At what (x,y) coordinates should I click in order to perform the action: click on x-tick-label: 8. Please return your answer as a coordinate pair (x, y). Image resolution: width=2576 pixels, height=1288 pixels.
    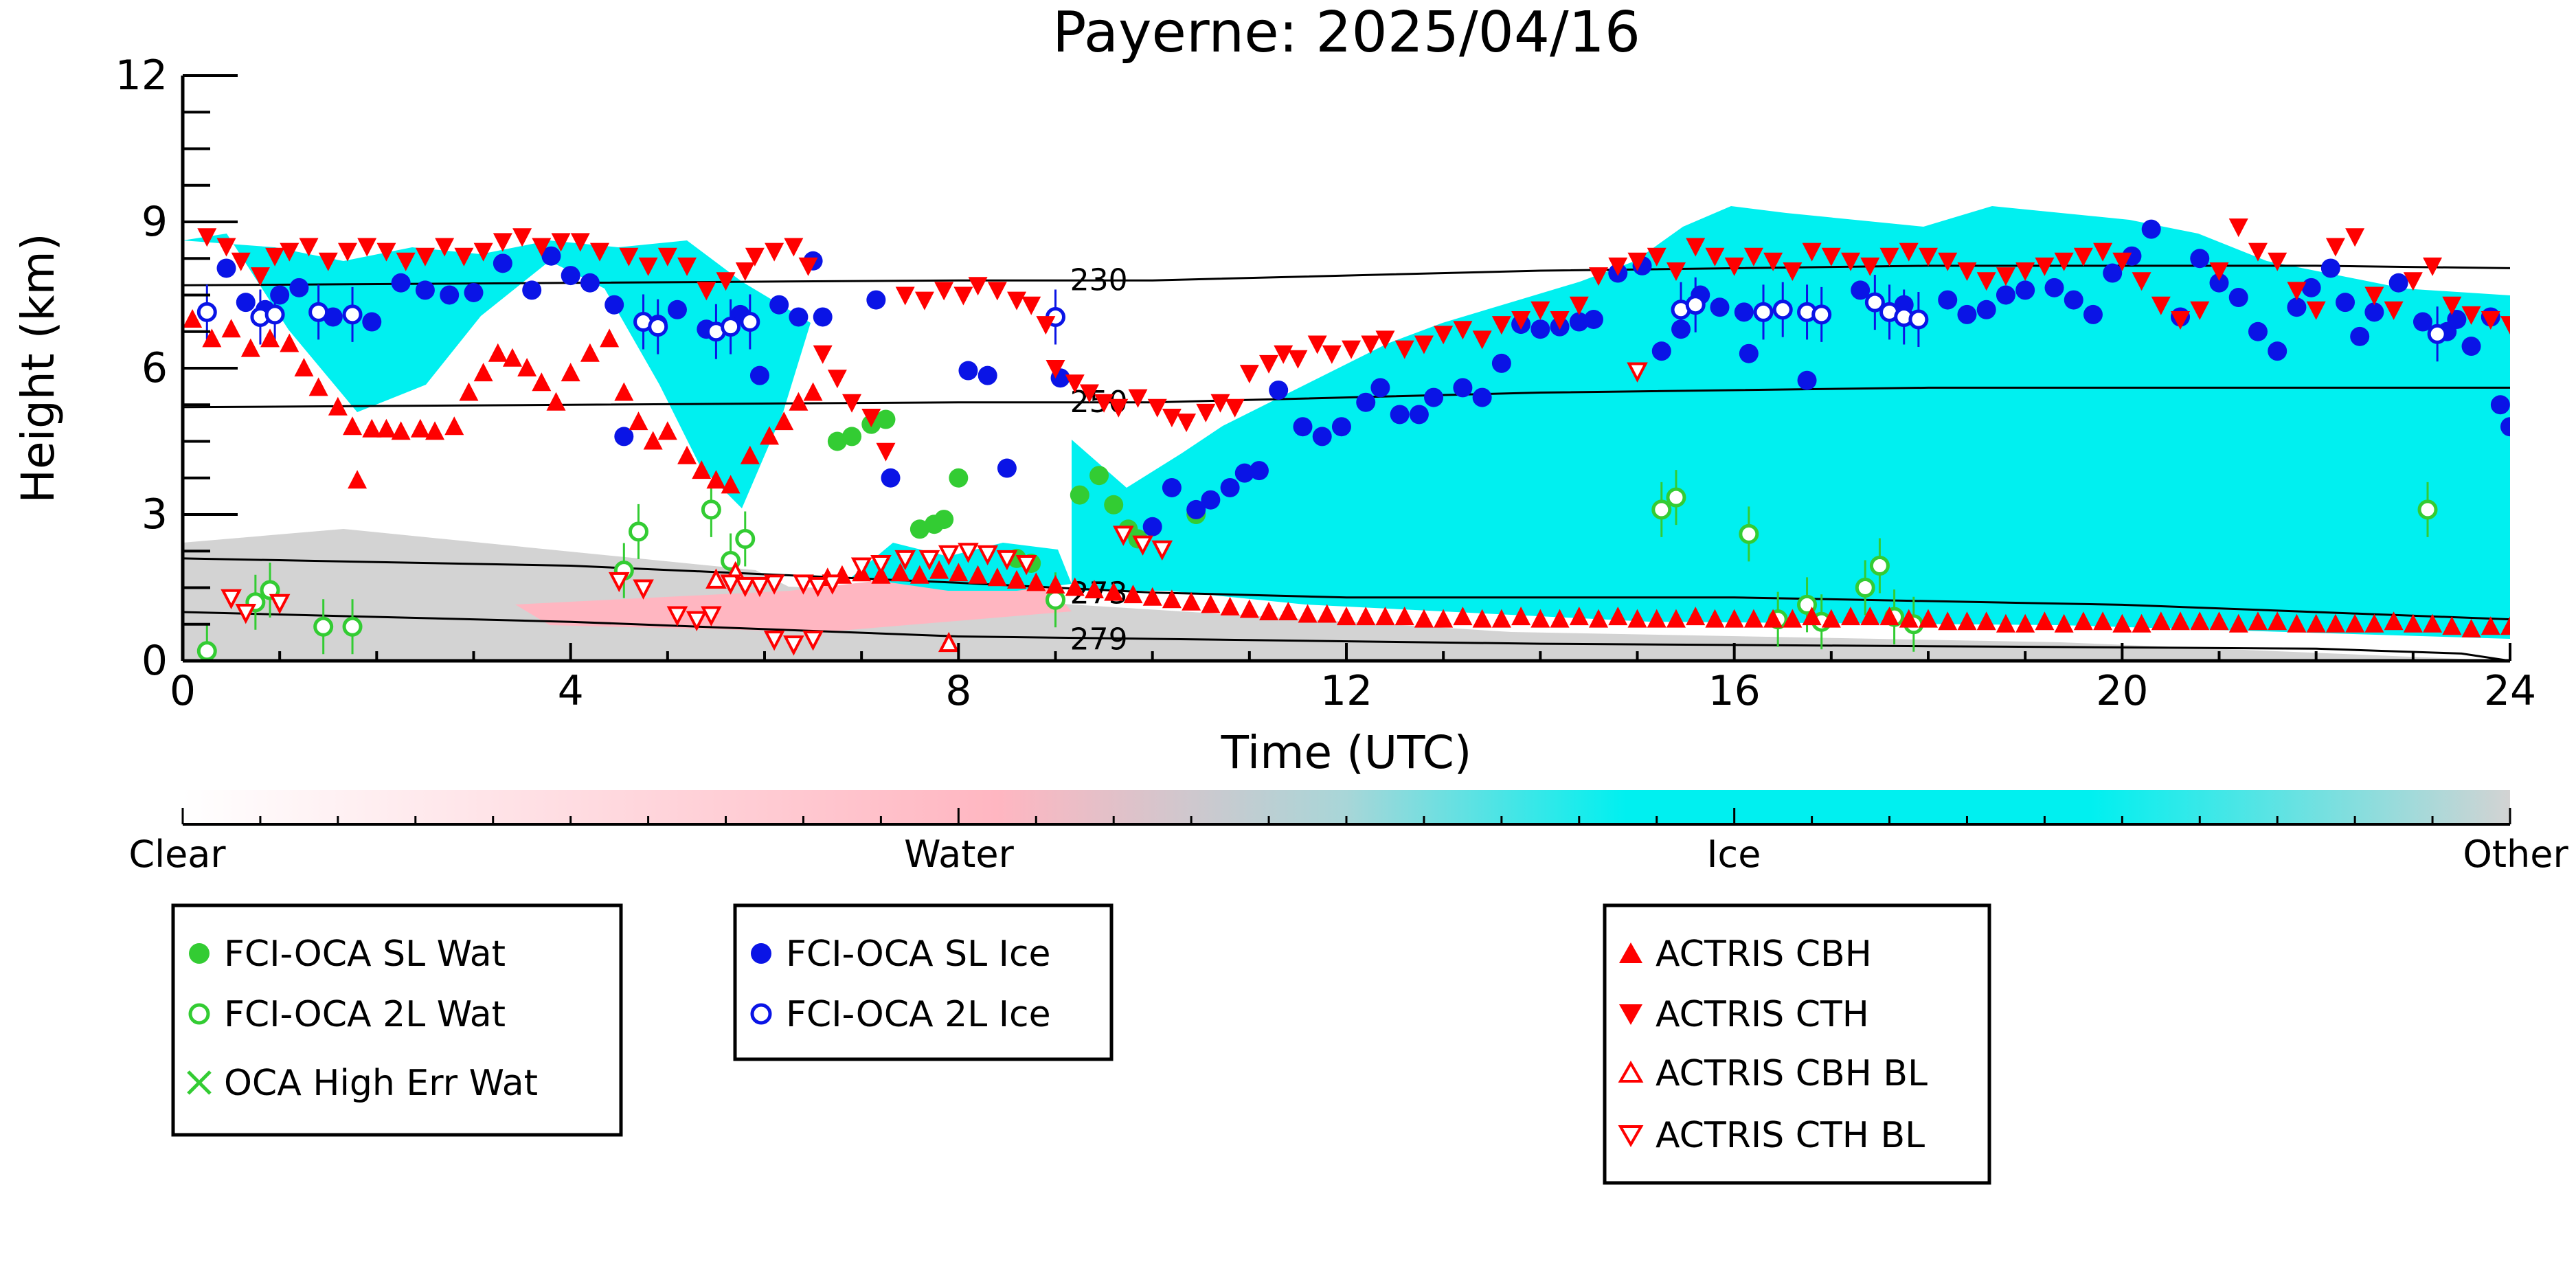
    Looking at the image, I should click on (958, 691).